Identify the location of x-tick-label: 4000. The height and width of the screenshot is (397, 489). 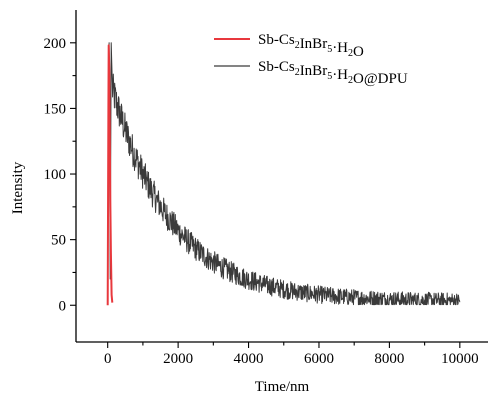
(249, 359).